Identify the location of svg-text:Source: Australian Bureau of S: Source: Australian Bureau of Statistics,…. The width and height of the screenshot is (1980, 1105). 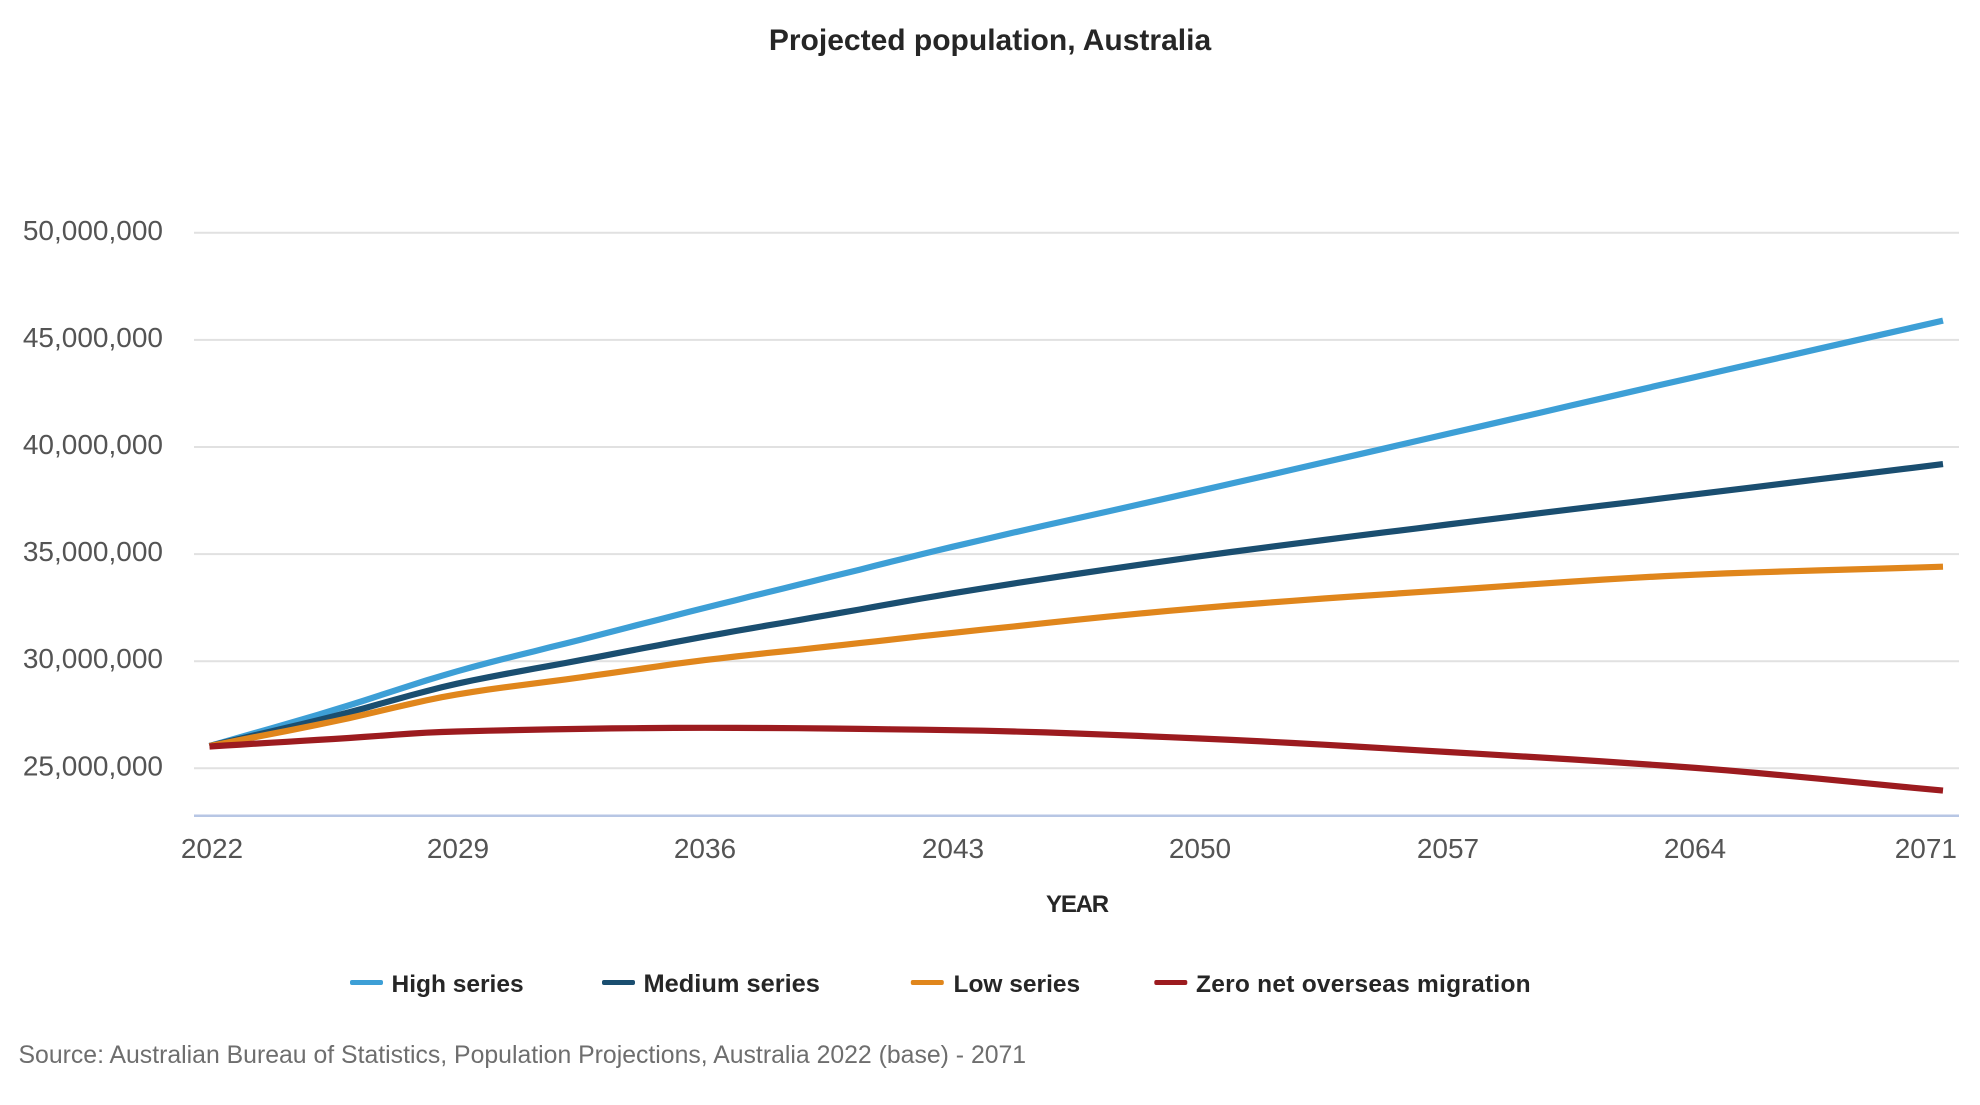
(523, 1055).